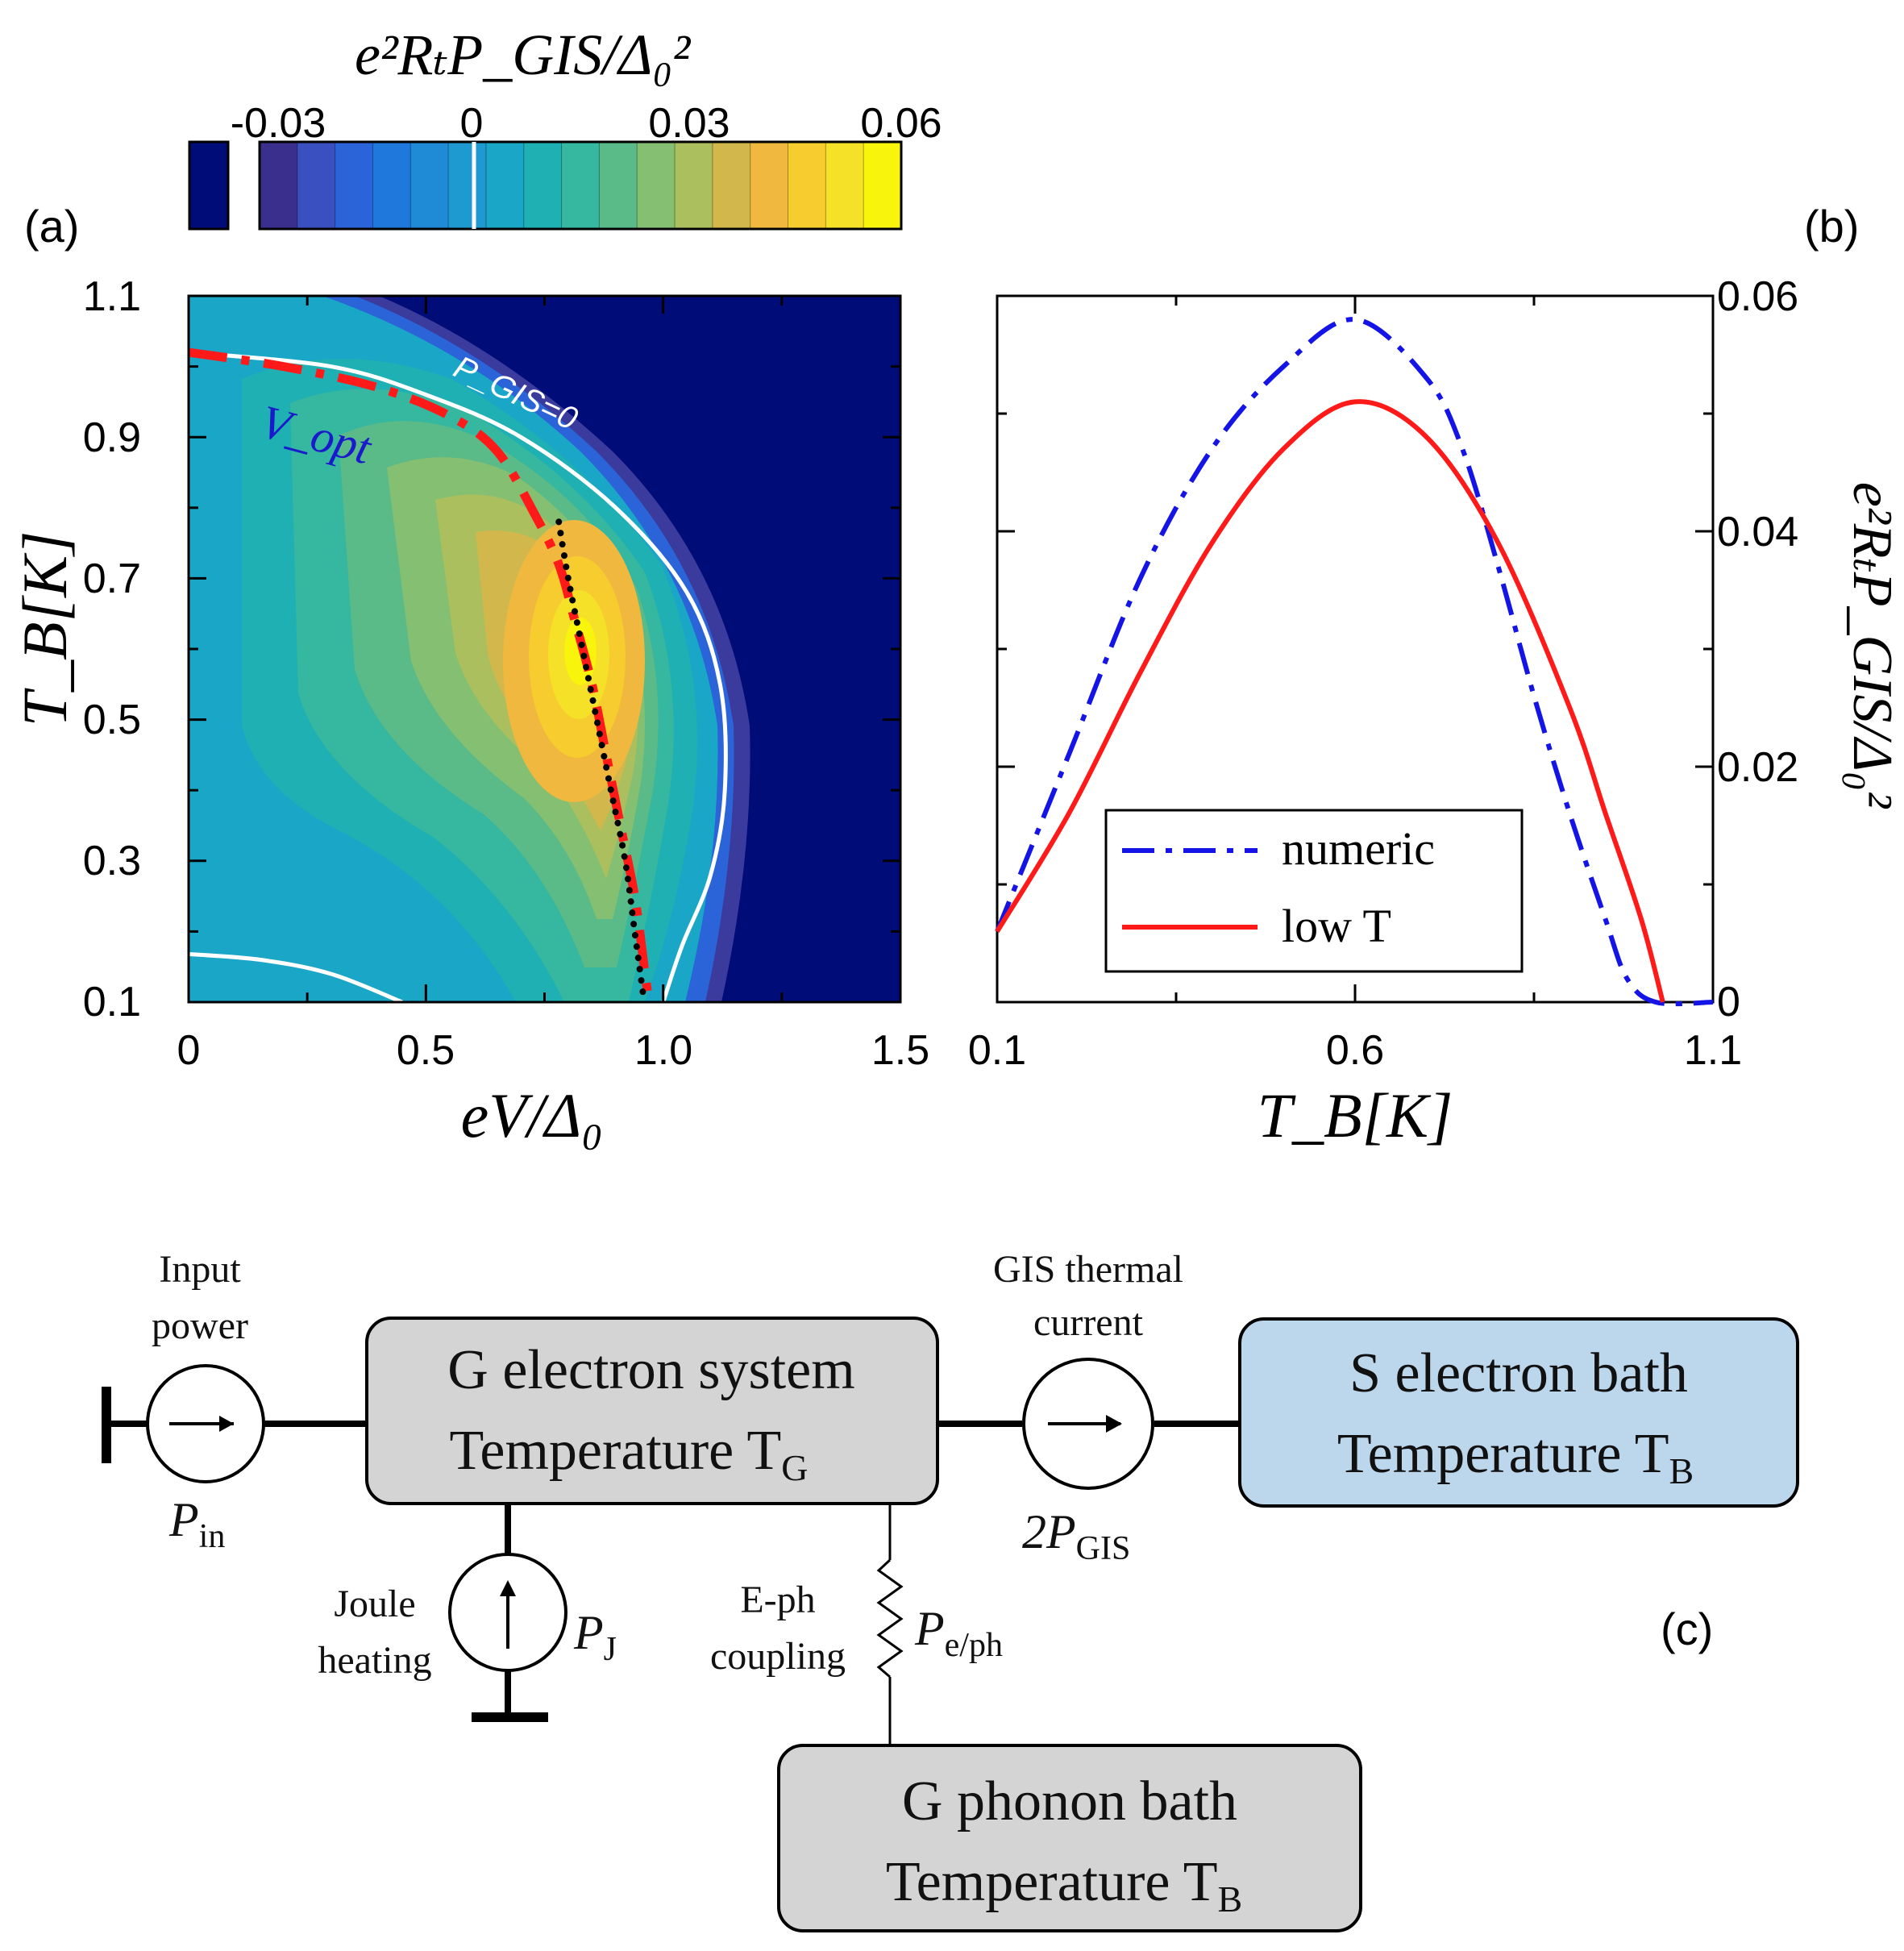 The width and height of the screenshot is (1904, 1951). Describe the element at coordinates (112, 720) in the screenshot. I see `y-tick-label: 0.5` at that location.